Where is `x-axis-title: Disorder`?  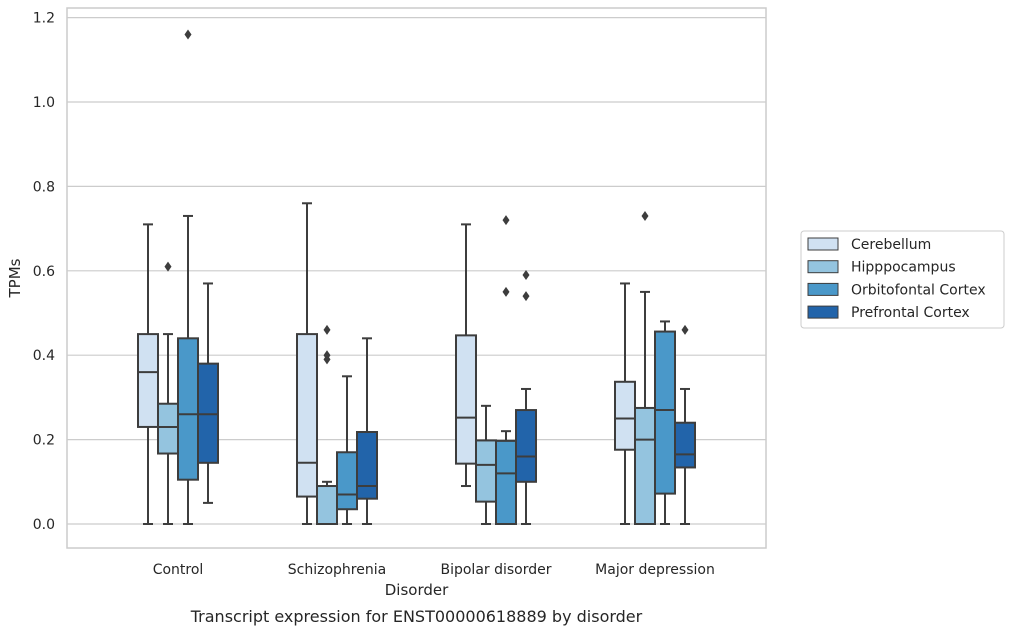 x-axis-title: Disorder is located at coordinates (417, 590).